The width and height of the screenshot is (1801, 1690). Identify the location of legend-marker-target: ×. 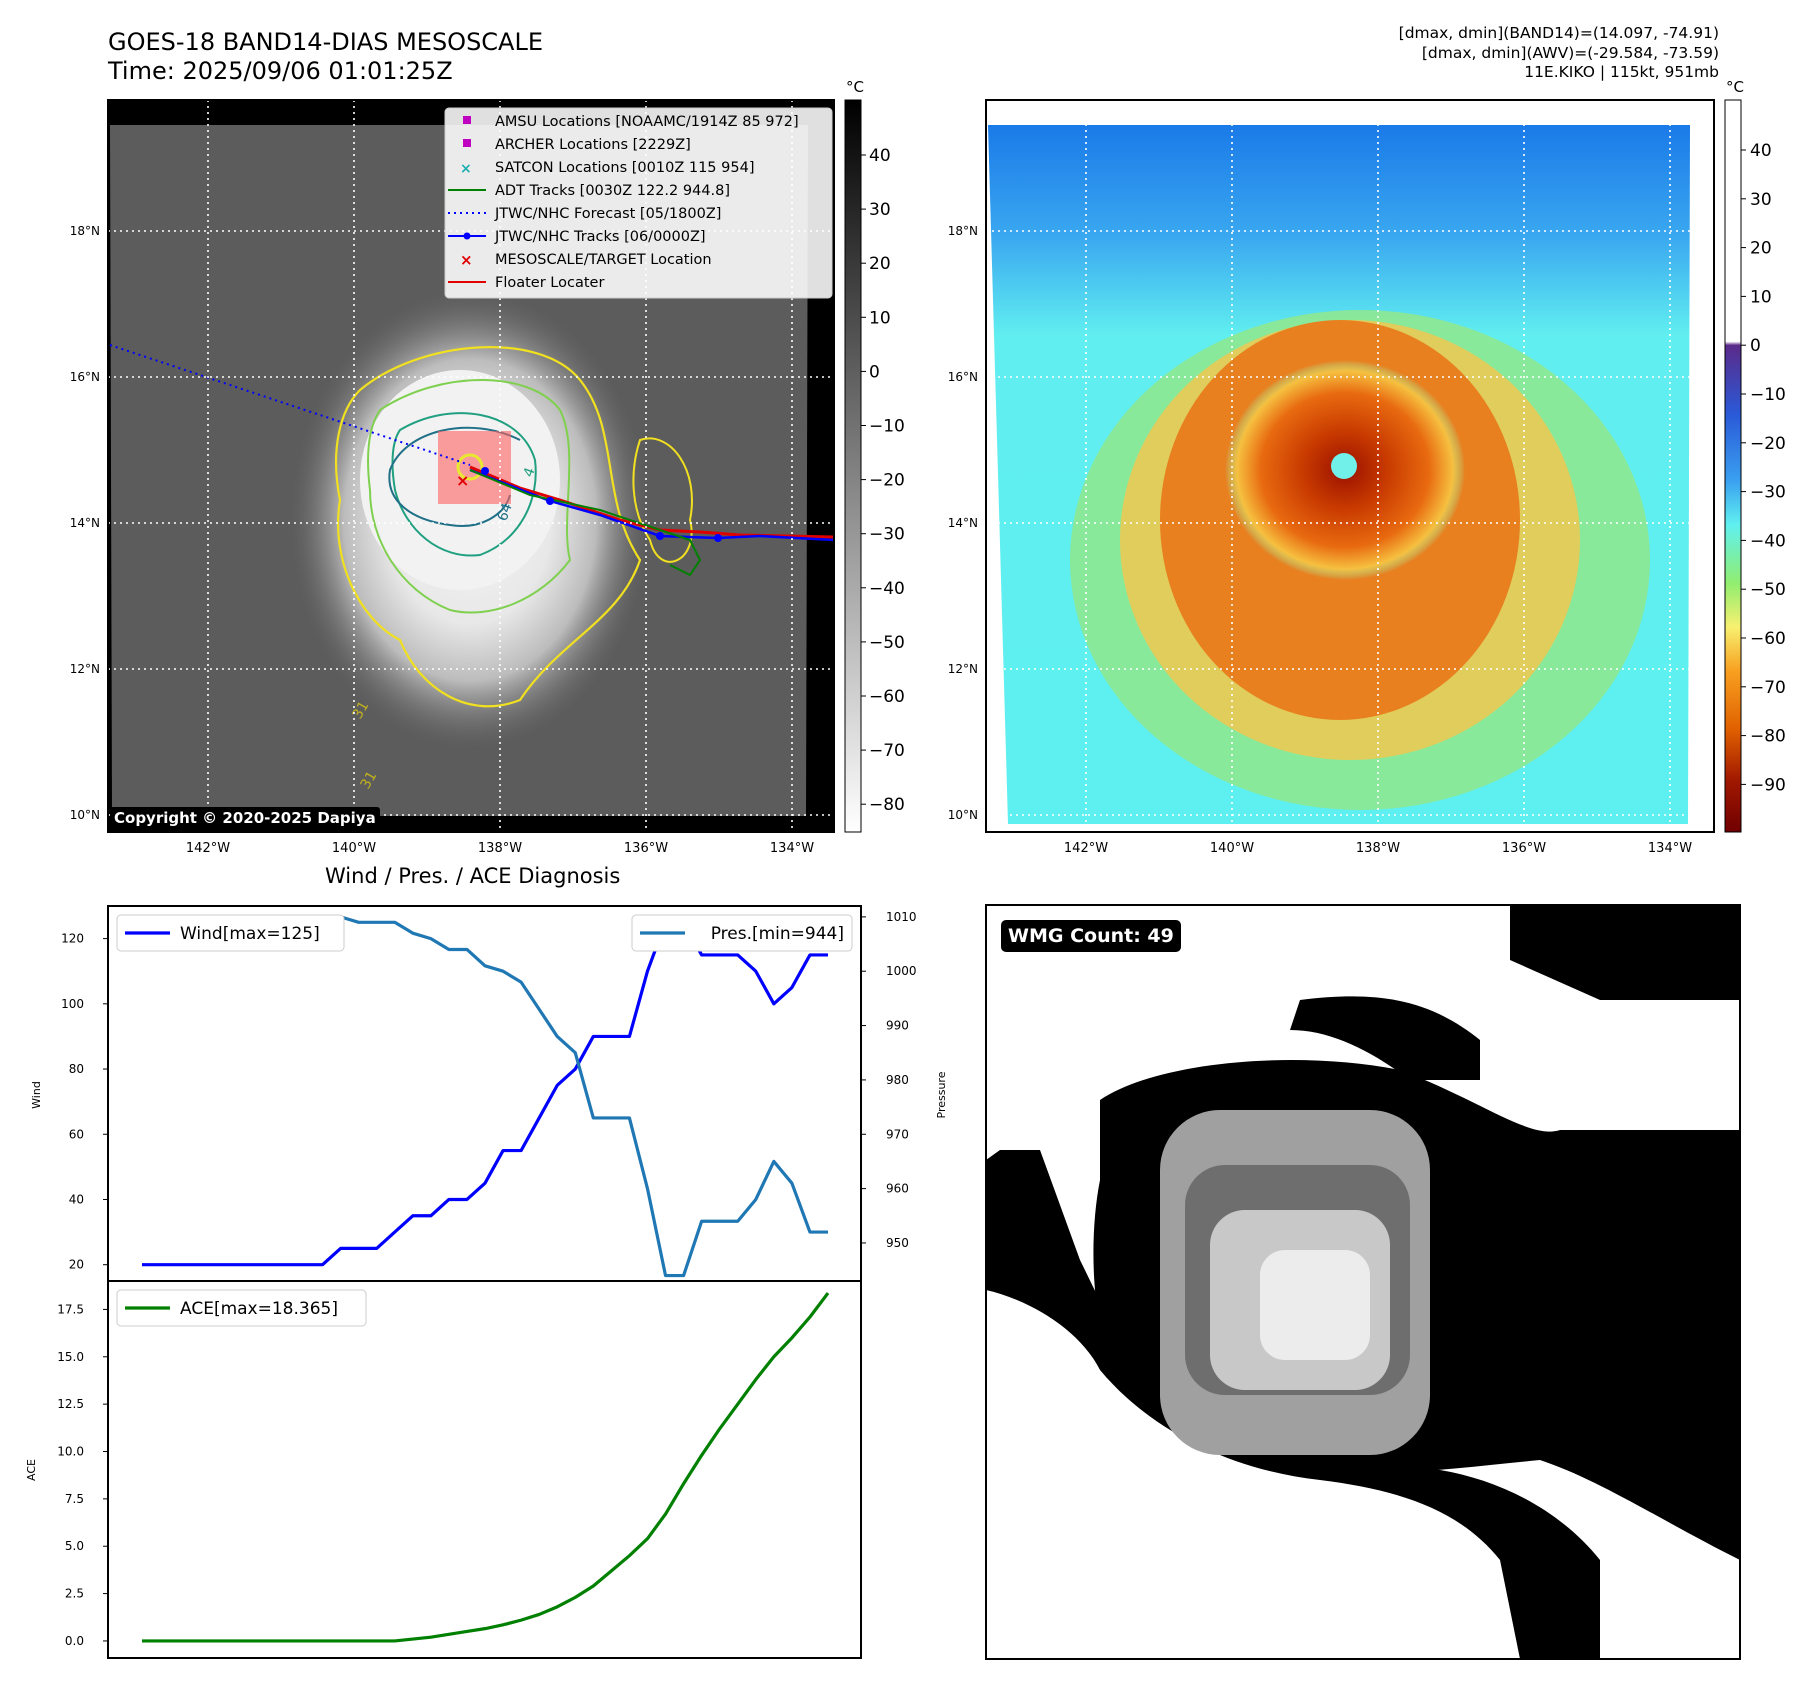
(466, 260).